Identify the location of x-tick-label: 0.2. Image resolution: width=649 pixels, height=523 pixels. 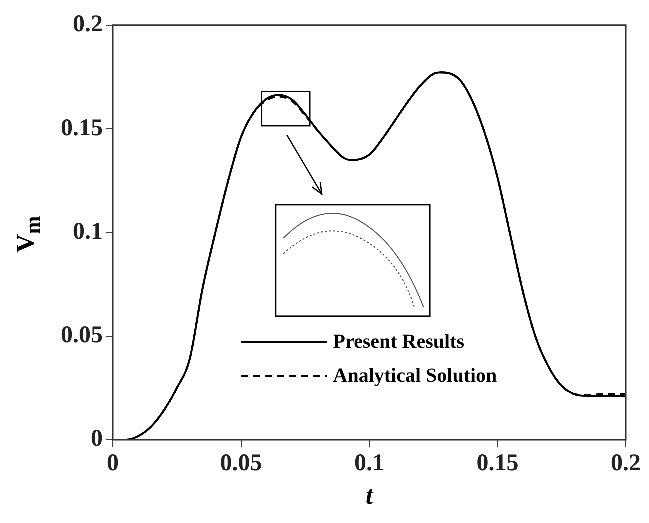
(626, 463).